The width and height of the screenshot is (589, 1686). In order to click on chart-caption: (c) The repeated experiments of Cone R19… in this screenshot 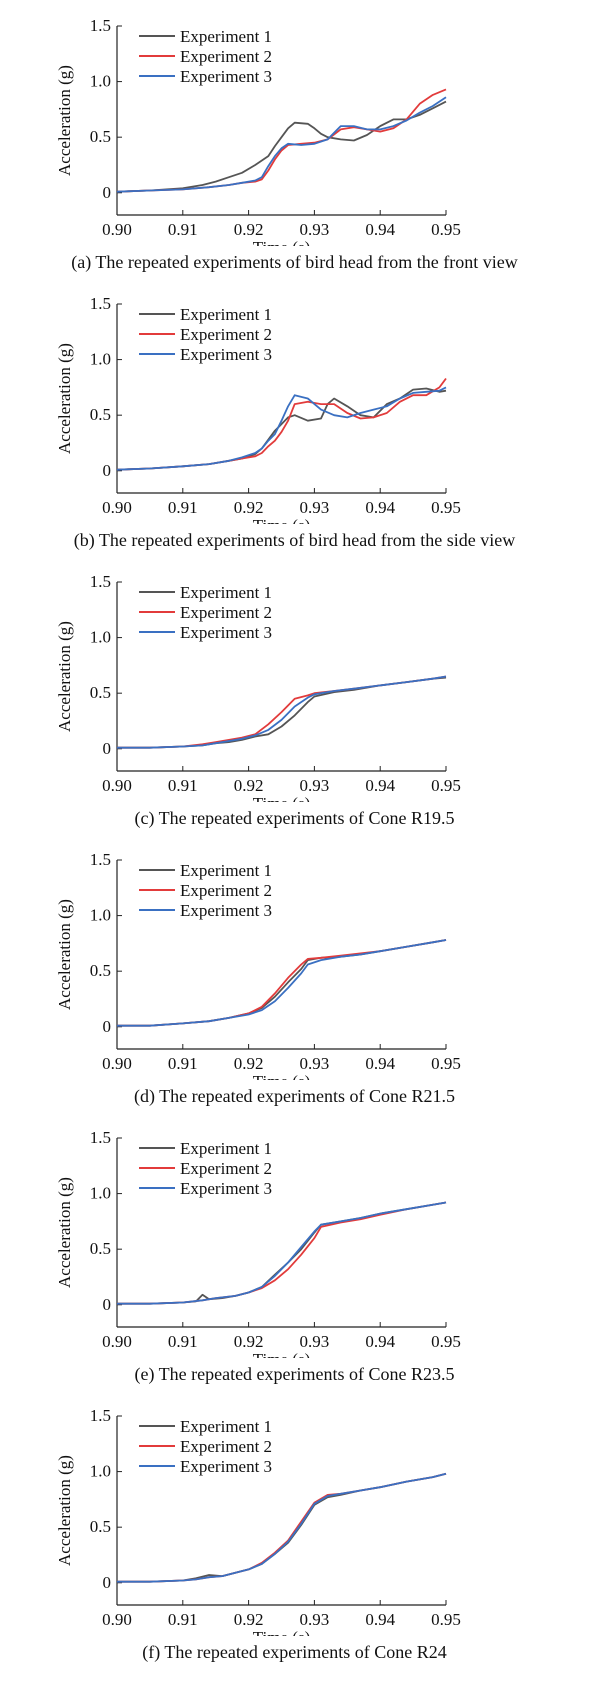, I will do `click(294, 818)`.